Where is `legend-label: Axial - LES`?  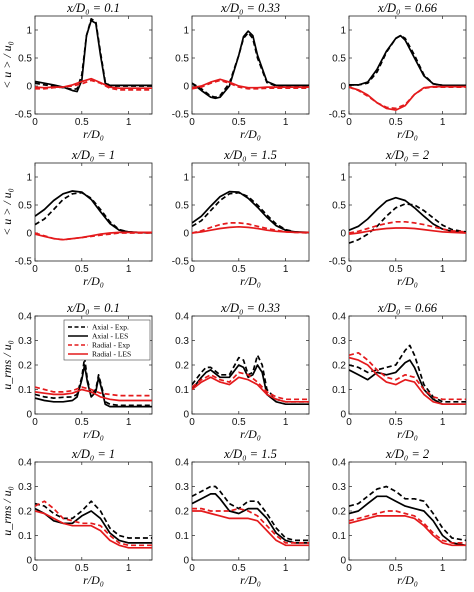 legend-label: Axial - LES is located at coordinates (110, 336).